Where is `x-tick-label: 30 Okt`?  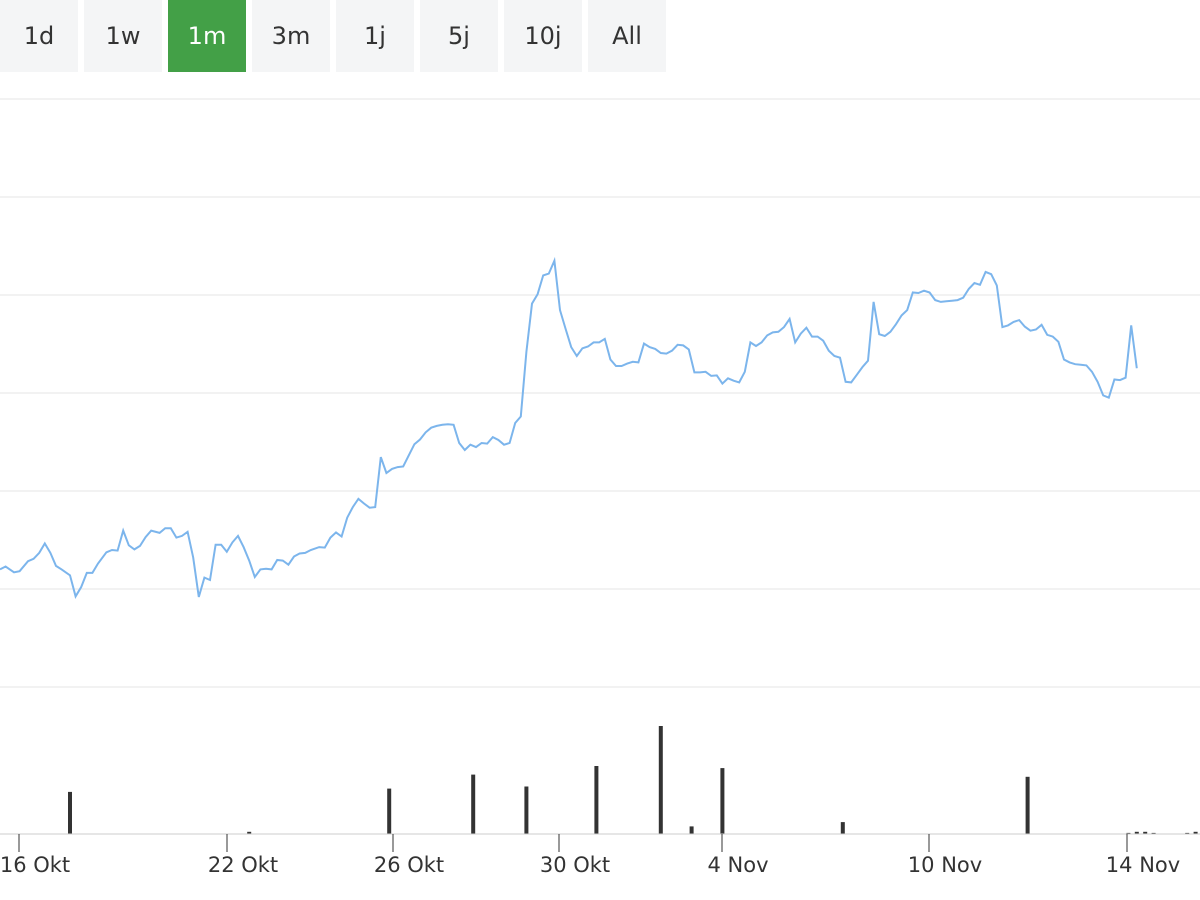
x-tick-label: 30 Okt is located at coordinates (575, 865).